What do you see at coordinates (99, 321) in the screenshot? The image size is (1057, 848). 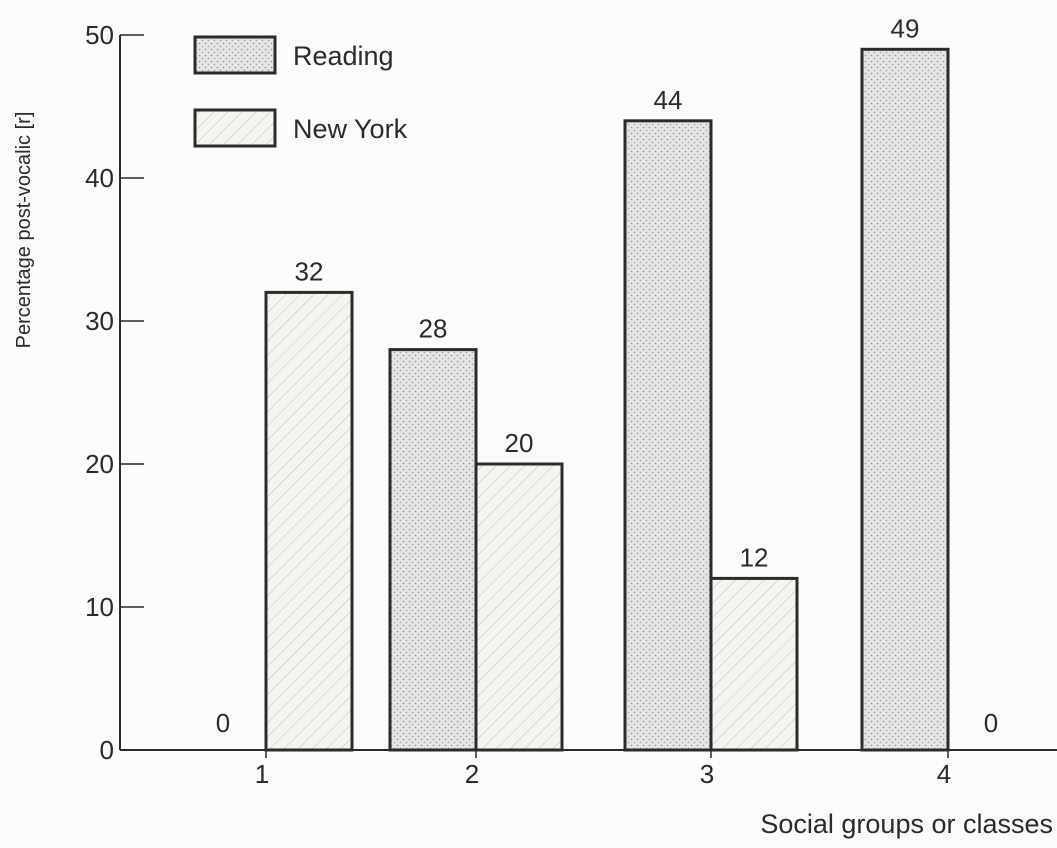 I see `y-tick-label-30: 30` at bounding box center [99, 321].